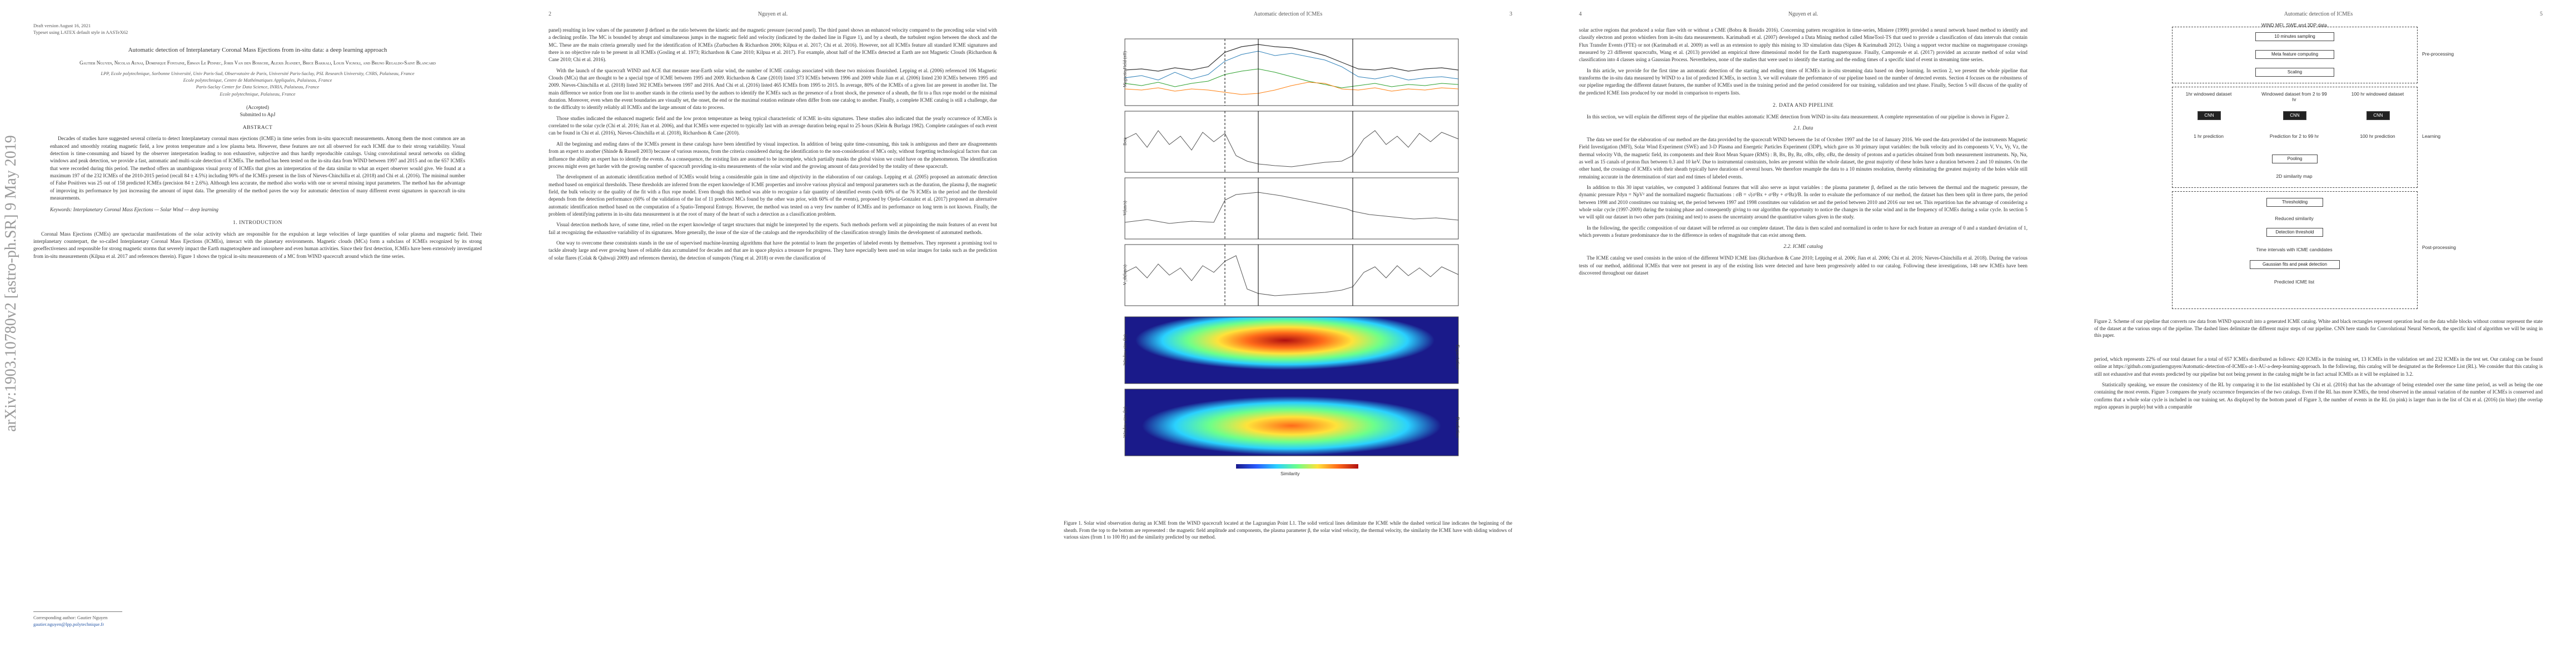 Image resolution: width=2576 pixels, height=667 pixels. What do you see at coordinates (62, 25) in the screenshot?
I see `draft-line: Draft version August 16, 2021` at bounding box center [62, 25].